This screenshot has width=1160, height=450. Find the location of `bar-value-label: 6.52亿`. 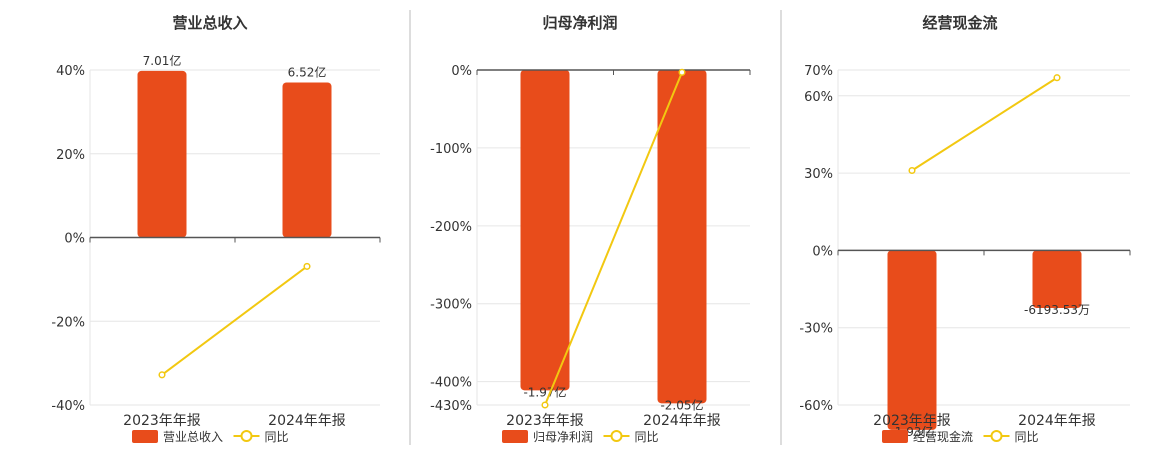

bar-value-label: 6.52亿 is located at coordinates (307, 71).